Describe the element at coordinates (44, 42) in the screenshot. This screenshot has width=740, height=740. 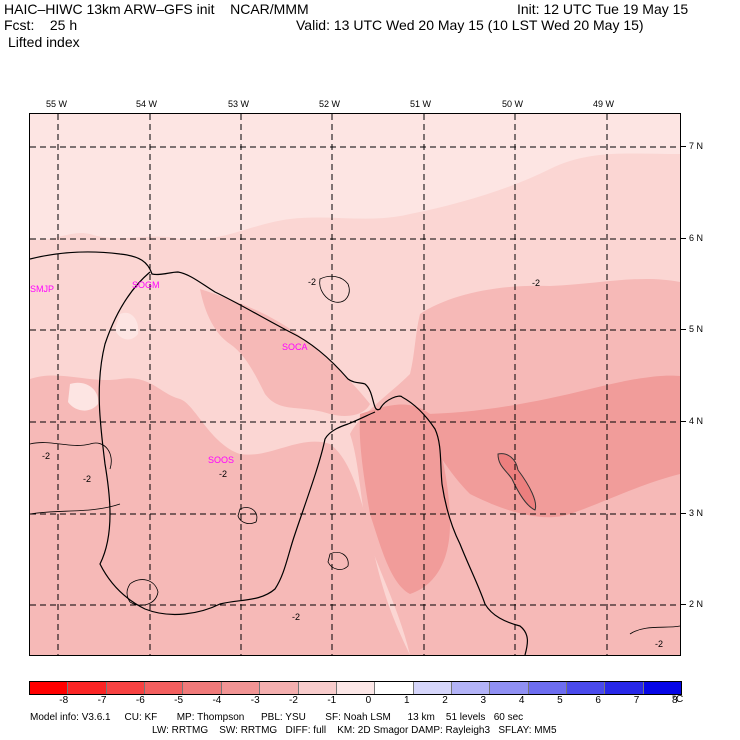
I see `field-name: Lifted index` at that location.